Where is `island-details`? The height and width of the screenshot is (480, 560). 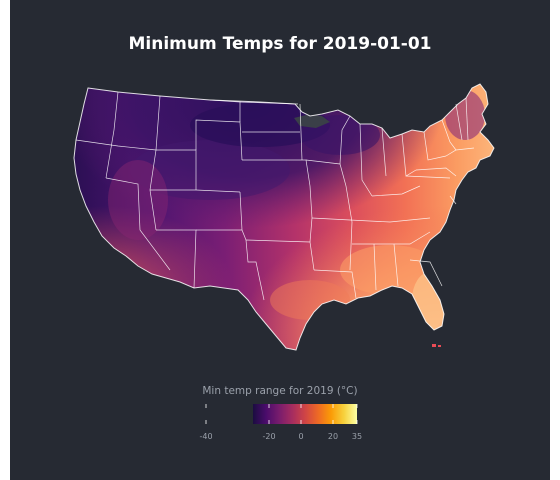 island-details is located at coordinates (436, 345).